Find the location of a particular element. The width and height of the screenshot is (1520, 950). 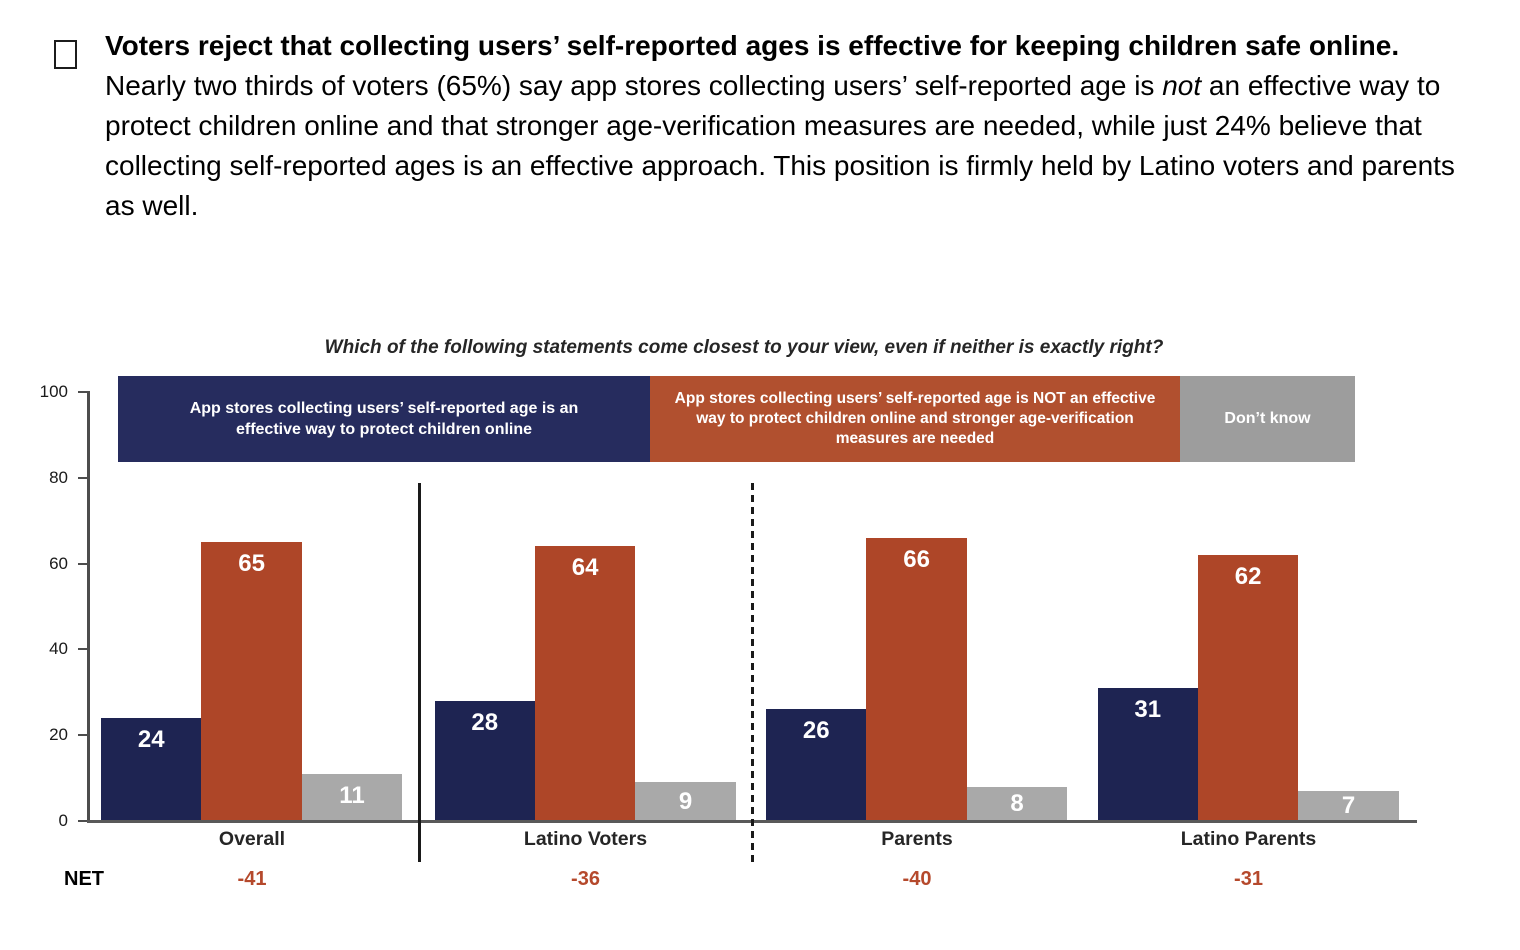

bar: 26 is located at coordinates (816, 765).